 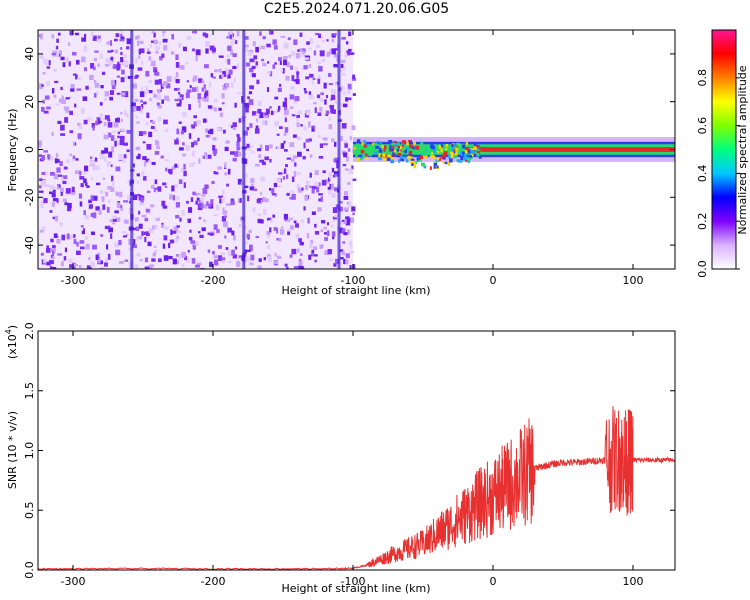 I want to click on snr-y-tick-label: 1.5, so click(x=29, y=391).